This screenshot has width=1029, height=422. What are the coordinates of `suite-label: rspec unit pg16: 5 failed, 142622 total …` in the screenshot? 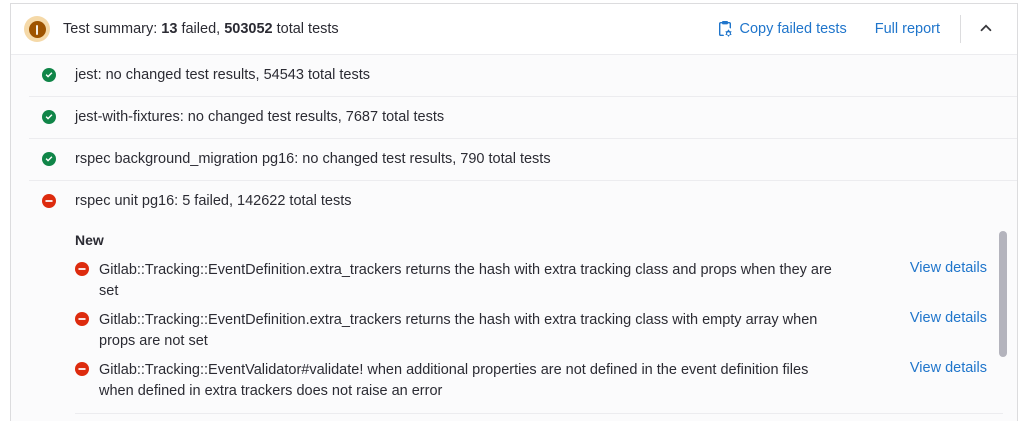 It's located at (213, 201).